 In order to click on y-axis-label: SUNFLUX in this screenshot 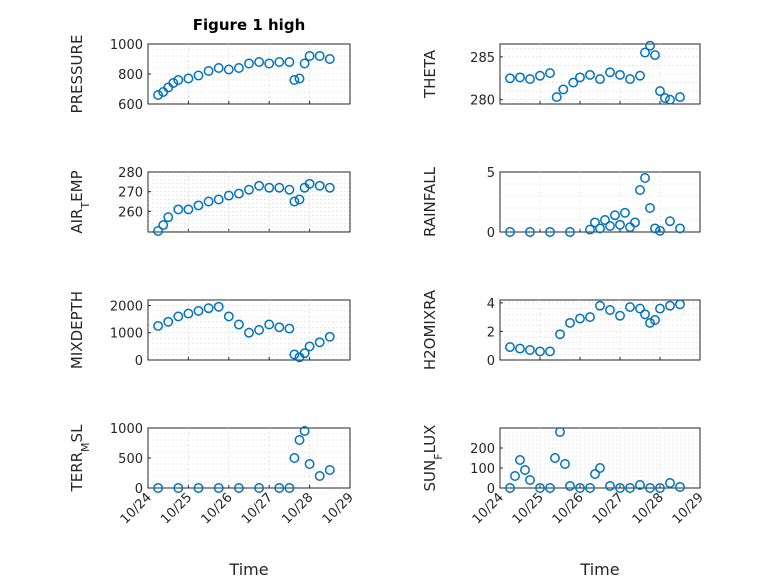, I will do `click(433, 458)`.